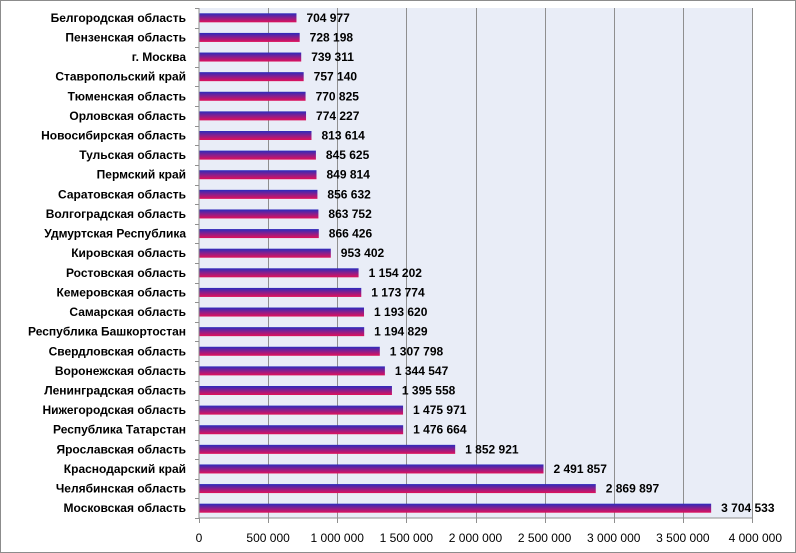 The image size is (796, 553). I want to click on value-label: 2 491 857, so click(580, 469).